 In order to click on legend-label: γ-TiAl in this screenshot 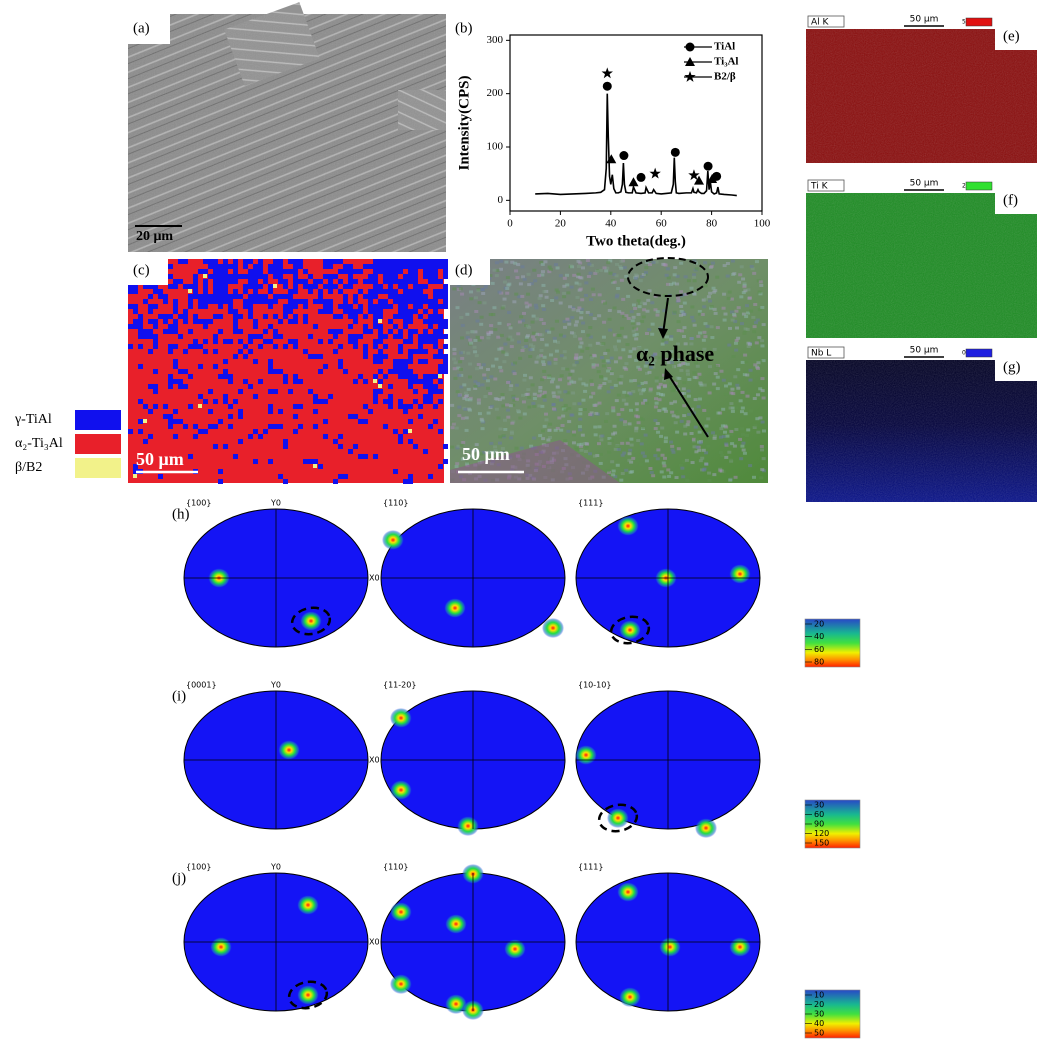, I will do `click(33, 419)`.